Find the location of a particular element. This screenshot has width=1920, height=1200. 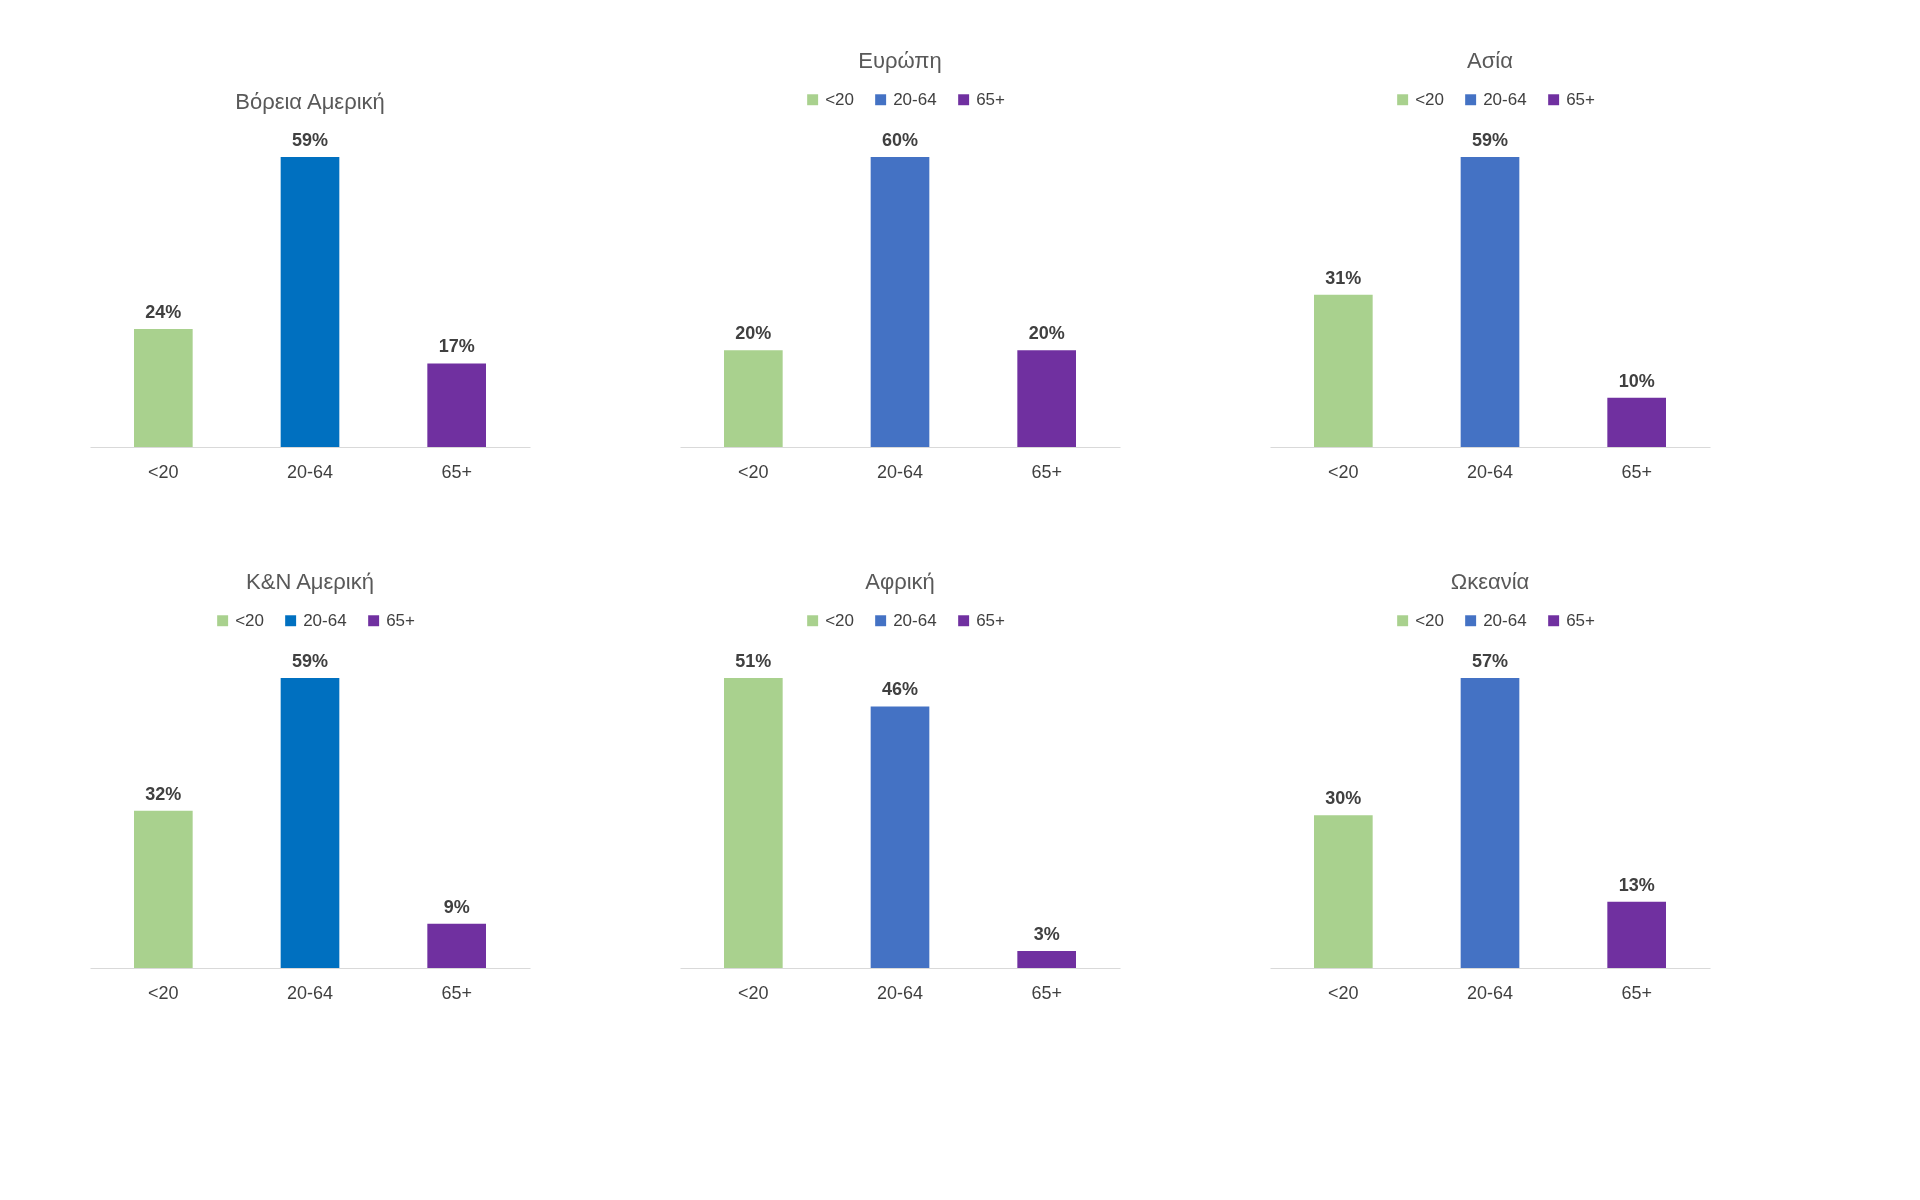

data-label: 51% is located at coordinates (753, 661).